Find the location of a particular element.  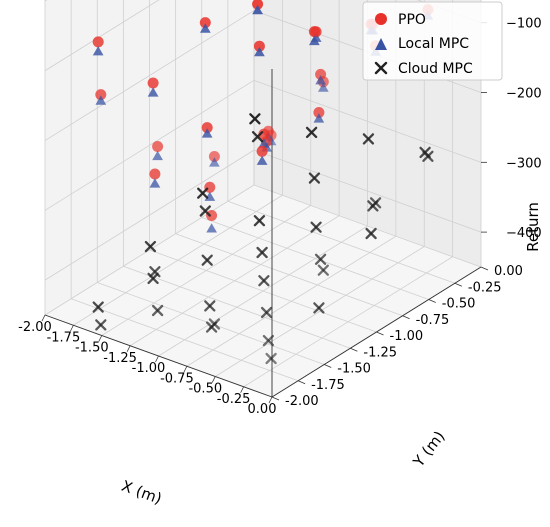

z-axis-label: Return is located at coordinates (533, 227).